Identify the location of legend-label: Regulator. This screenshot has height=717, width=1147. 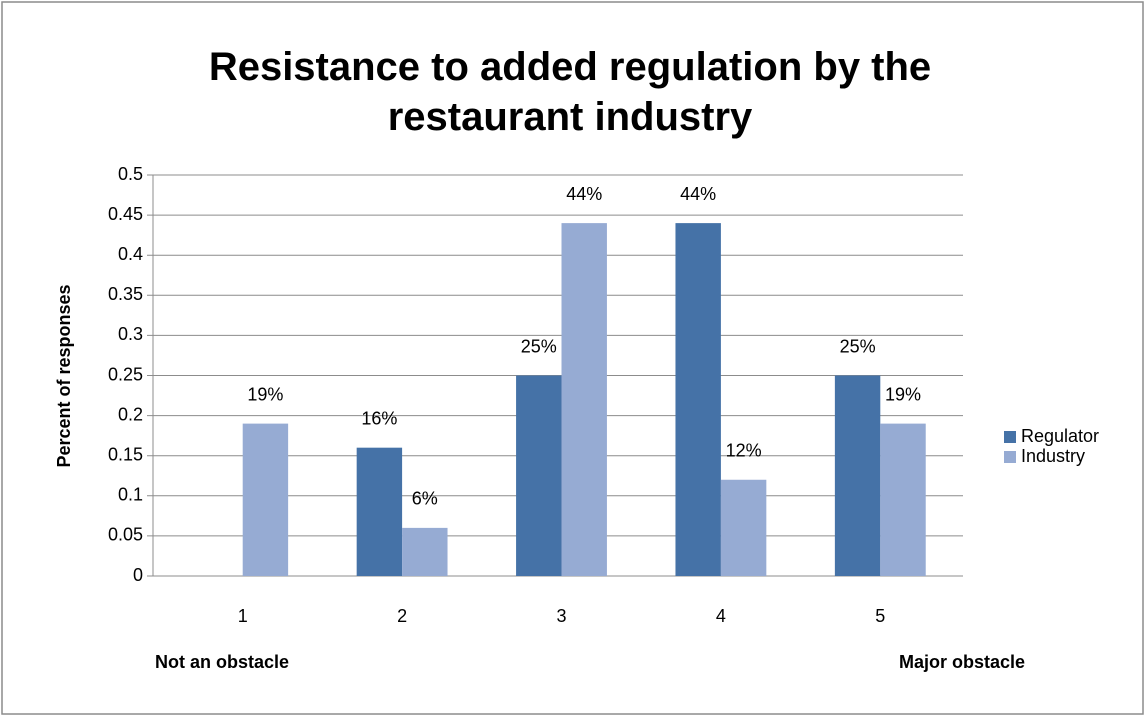
(1060, 436).